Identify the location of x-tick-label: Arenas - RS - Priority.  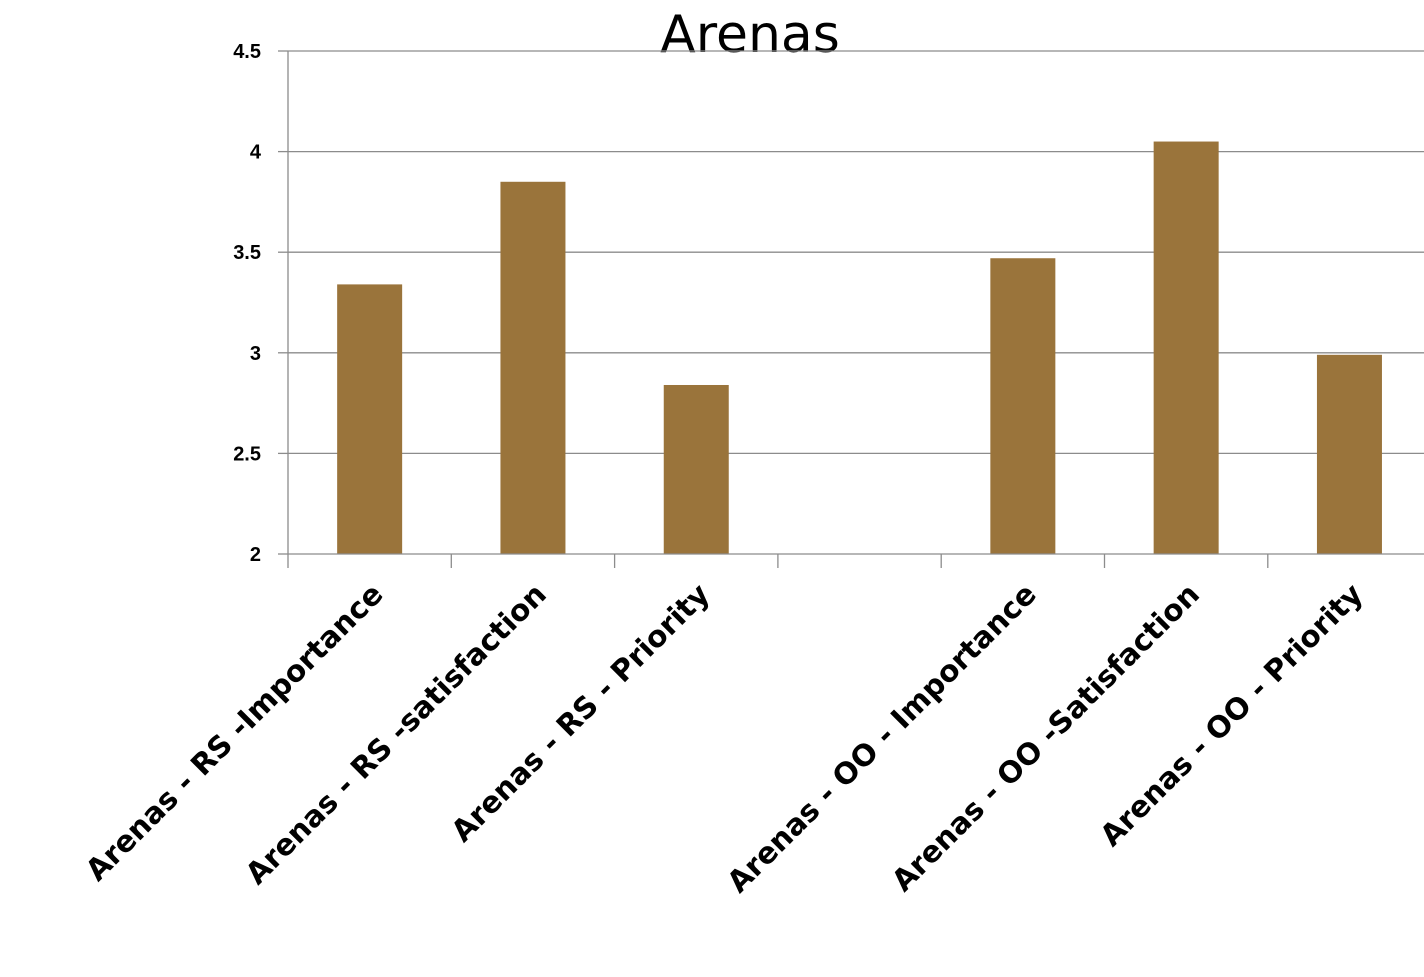
(580, 712).